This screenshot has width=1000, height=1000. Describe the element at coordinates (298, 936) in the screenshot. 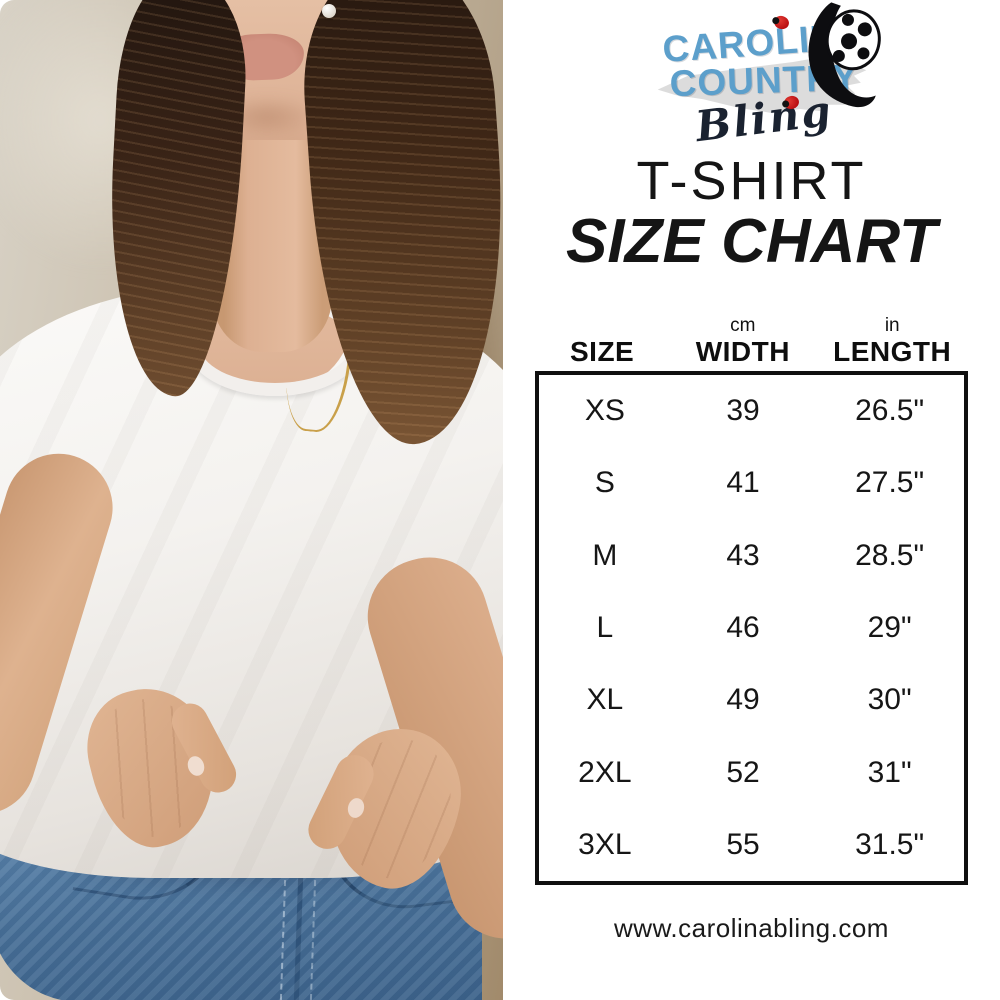

I see `jeans-fly-seam` at that location.